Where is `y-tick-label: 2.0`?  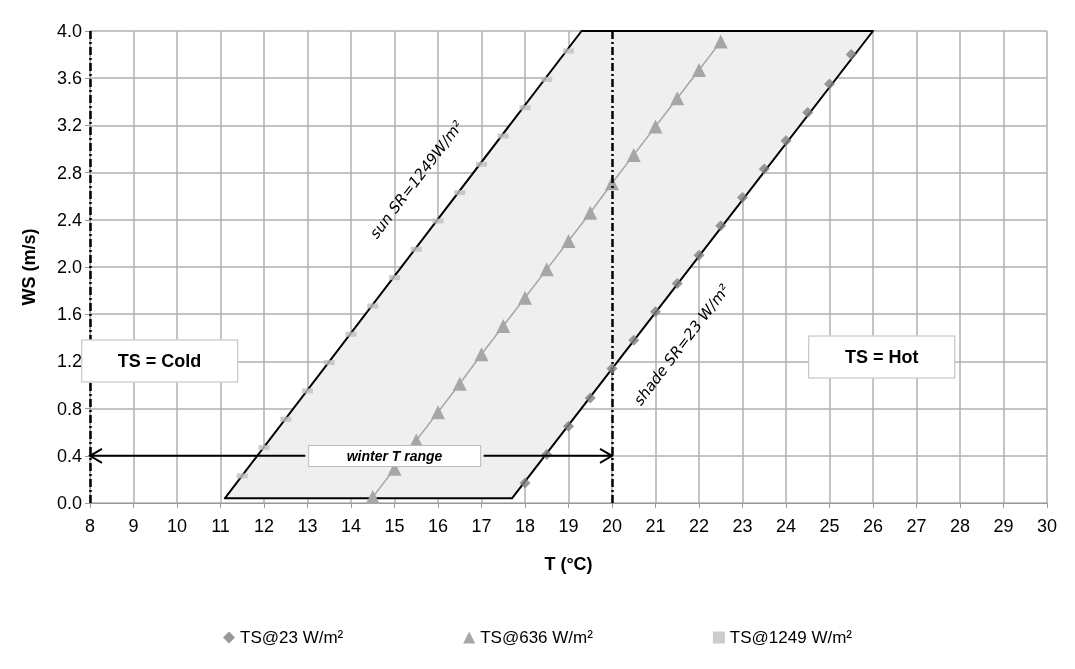
y-tick-label: 2.0 is located at coordinates (69, 267).